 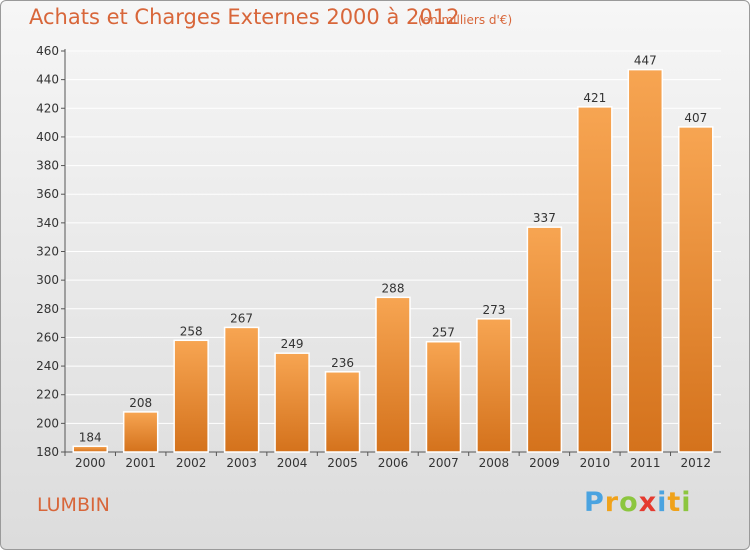 What do you see at coordinates (241, 318) in the screenshot?
I see `data-label: 267` at bounding box center [241, 318].